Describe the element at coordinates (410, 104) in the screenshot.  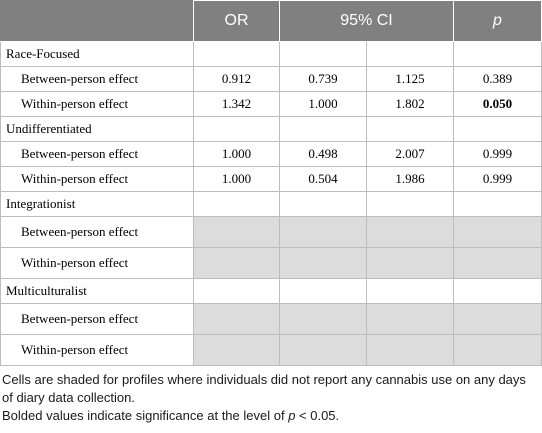
I see `ci-high-cell: 1.802` at that location.